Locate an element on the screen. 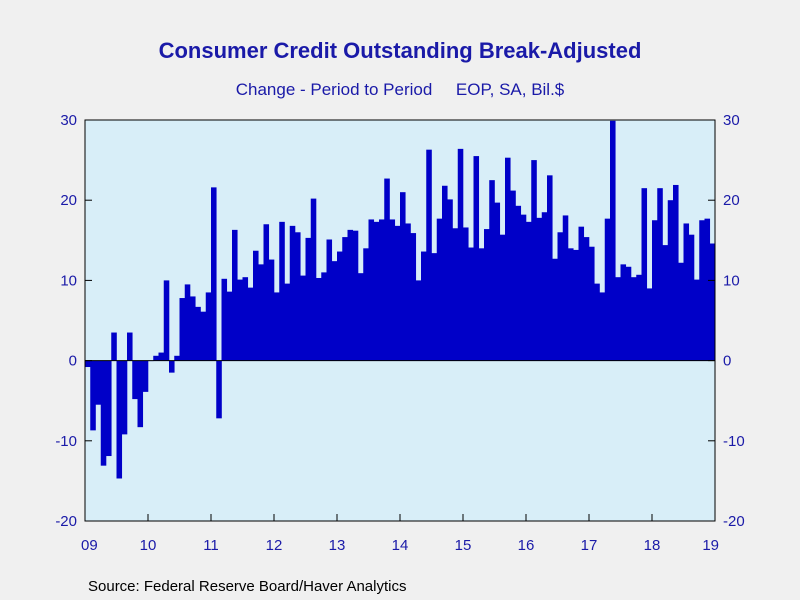 The height and width of the screenshot is (600, 800). y-tick-label-left: 10 is located at coordinates (68, 280).